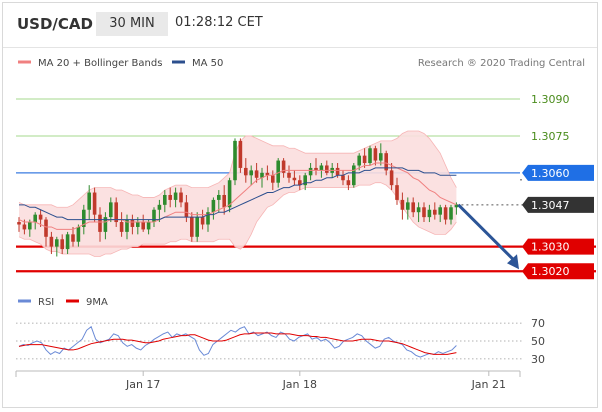  What do you see at coordinates (299, 384) in the screenshot?
I see `time-tick-label: Jan 18` at bounding box center [299, 384].